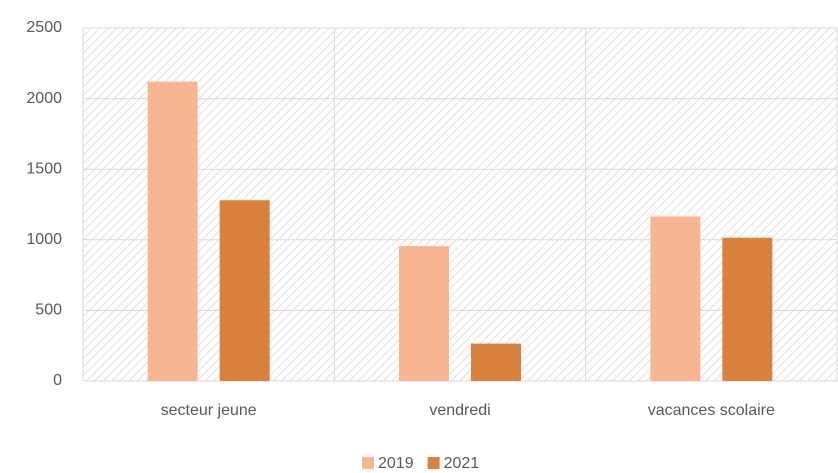 The height and width of the screenshot is (473, 838). Describe the element at coordinates (57, 380) in the screenshot. I see `y-tick-label: 0` at that location.